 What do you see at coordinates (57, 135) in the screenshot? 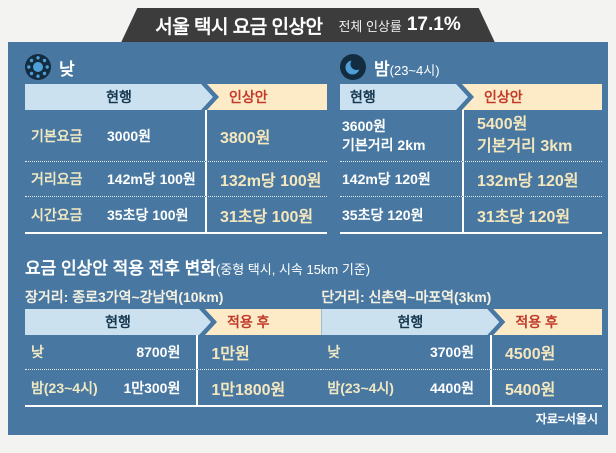
I see `row-label: 기본요금` at bounding box center [57, 135].